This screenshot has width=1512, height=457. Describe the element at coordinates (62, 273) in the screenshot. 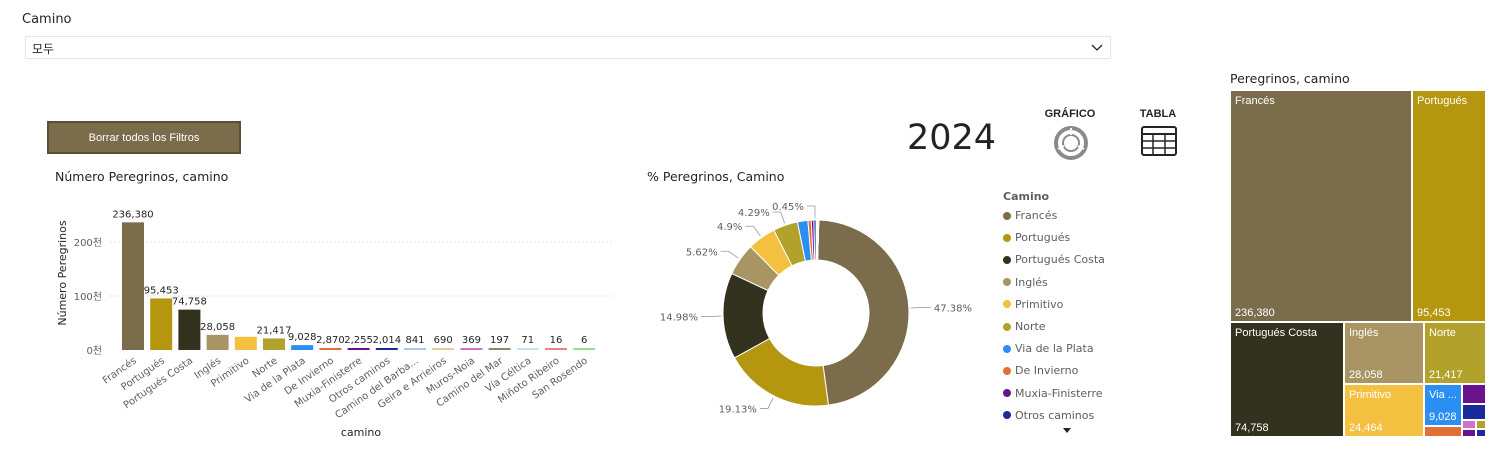

I see `bar-y-axis-label: Número Peregrinos` at that location.